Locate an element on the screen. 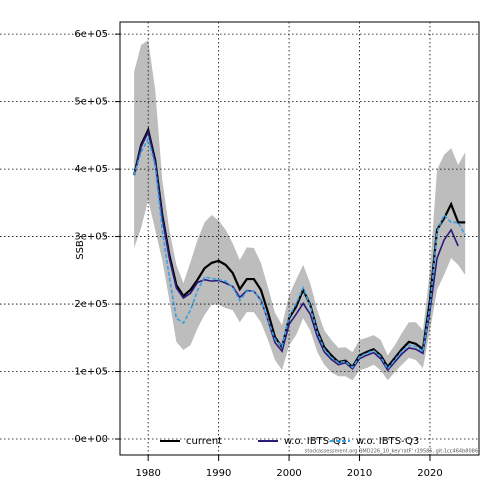 This screenshot has width=480, height=480. y-tick-label: 6e+05 is located at coordinates (91, 34).